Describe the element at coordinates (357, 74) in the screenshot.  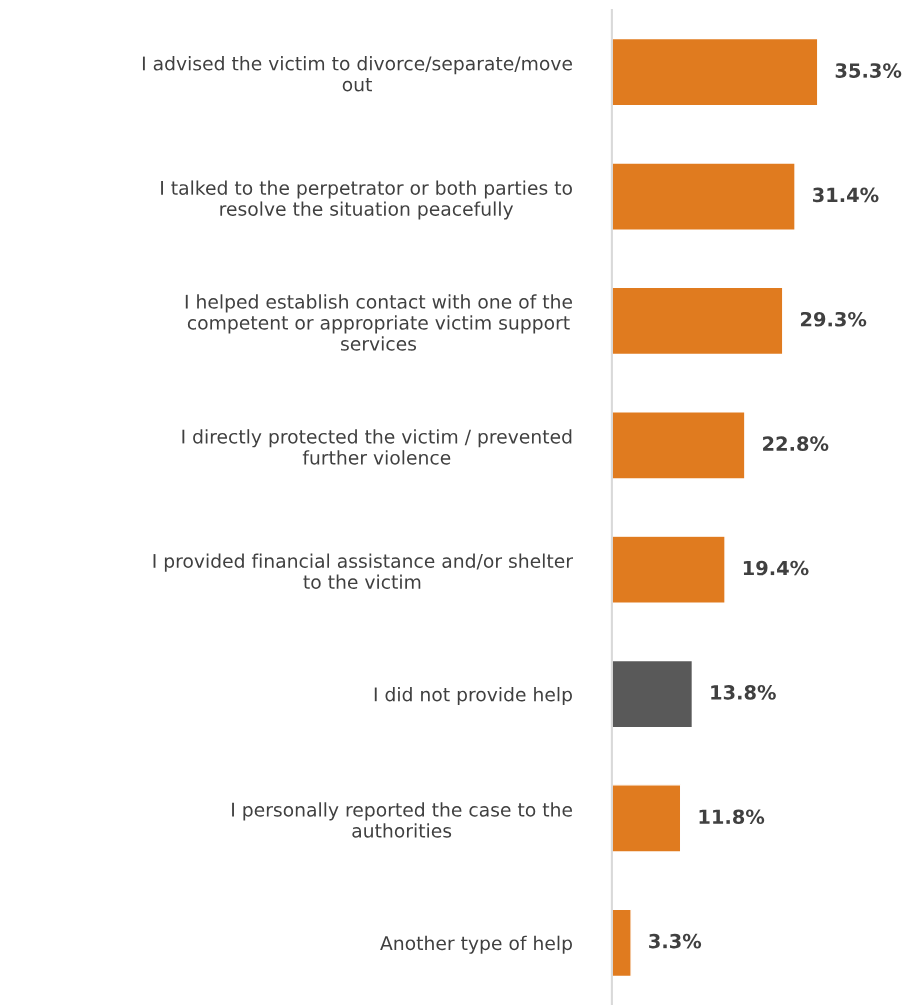
I see `y-tick-label: I advised the victim to divorce/separate/move out` at that location.